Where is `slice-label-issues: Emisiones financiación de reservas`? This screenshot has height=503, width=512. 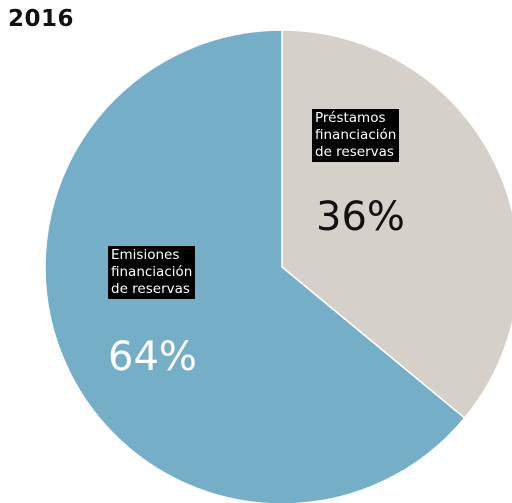 slice-label-issues: Emisiones financiación de reservas is located at coordinates (152, 272).